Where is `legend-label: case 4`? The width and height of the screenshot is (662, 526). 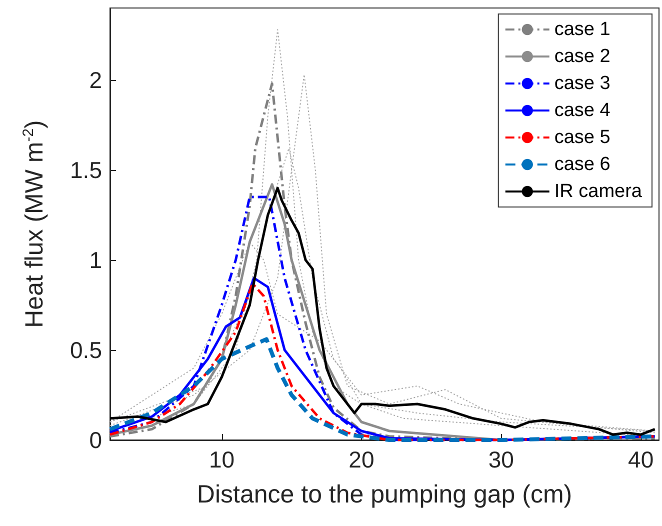
legend-label: case 4 is located at coordinates (582, 110).